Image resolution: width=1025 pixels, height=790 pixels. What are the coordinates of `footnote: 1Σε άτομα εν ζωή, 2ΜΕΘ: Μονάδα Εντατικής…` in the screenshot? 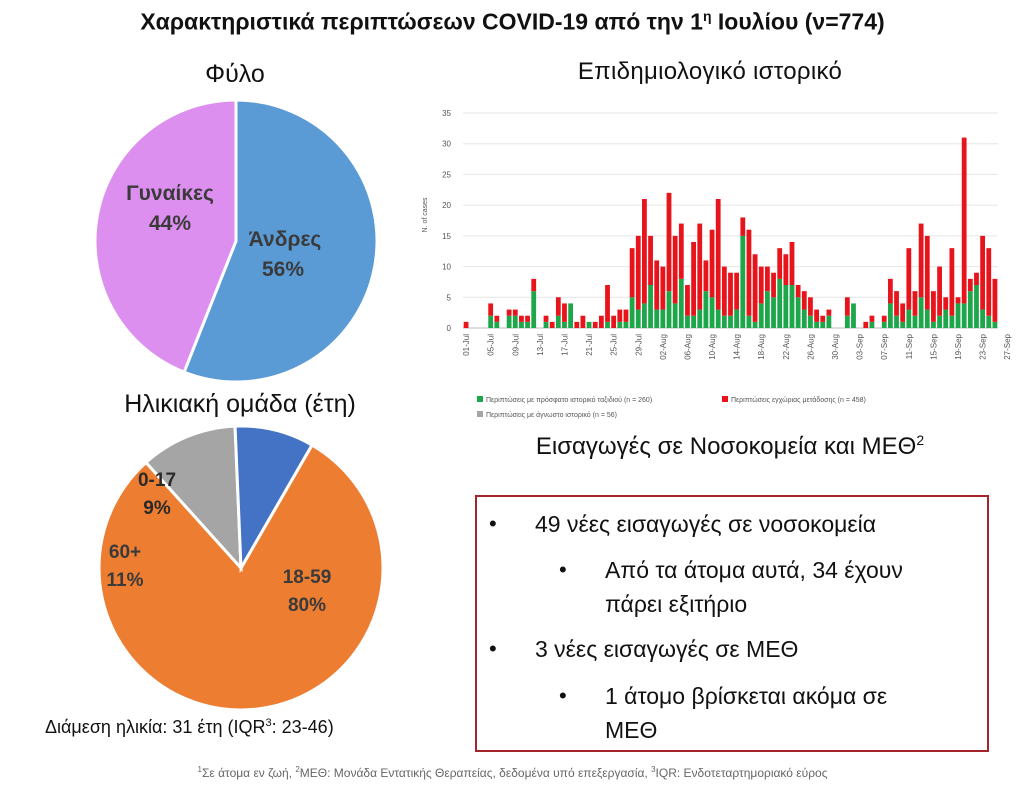 It's located at (512, 772).